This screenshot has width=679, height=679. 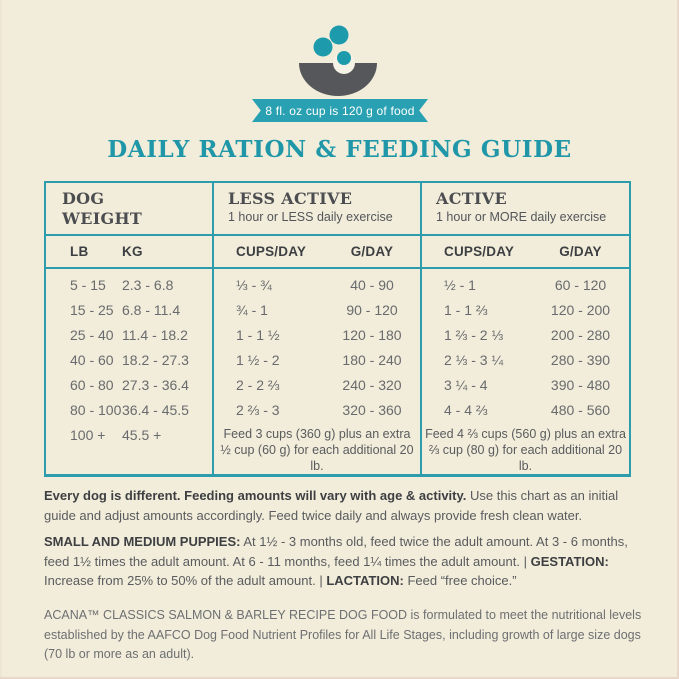 I want to click on lb-value: 25 - 40, so click(x=92, y=334).